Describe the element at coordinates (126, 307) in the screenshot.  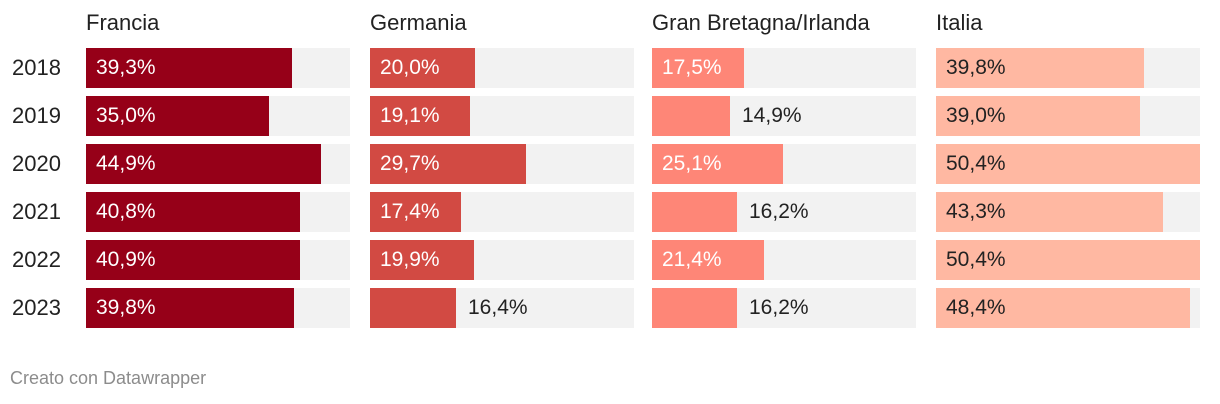
I see `value-label-francia-2023: 39,8%` at that location.